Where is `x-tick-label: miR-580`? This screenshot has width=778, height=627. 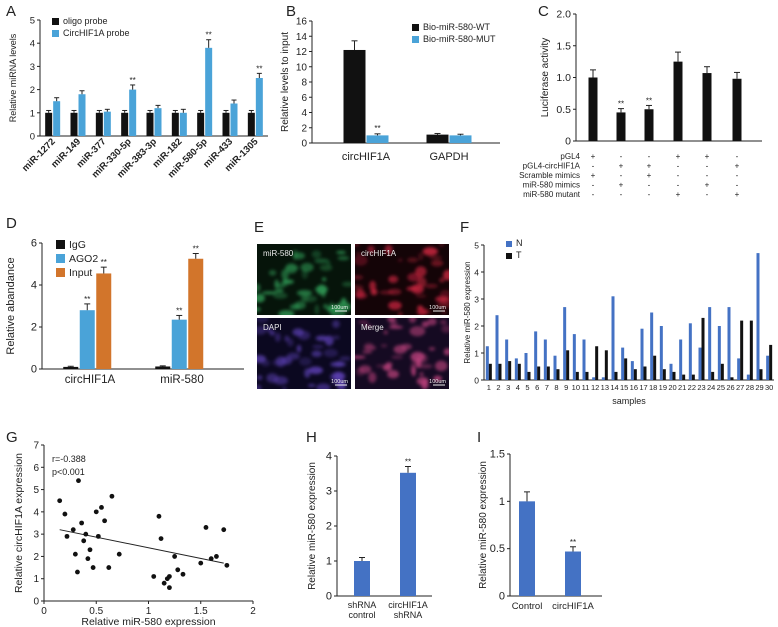 x-tick-label: miR-580 is located at coordinates (181, 380).